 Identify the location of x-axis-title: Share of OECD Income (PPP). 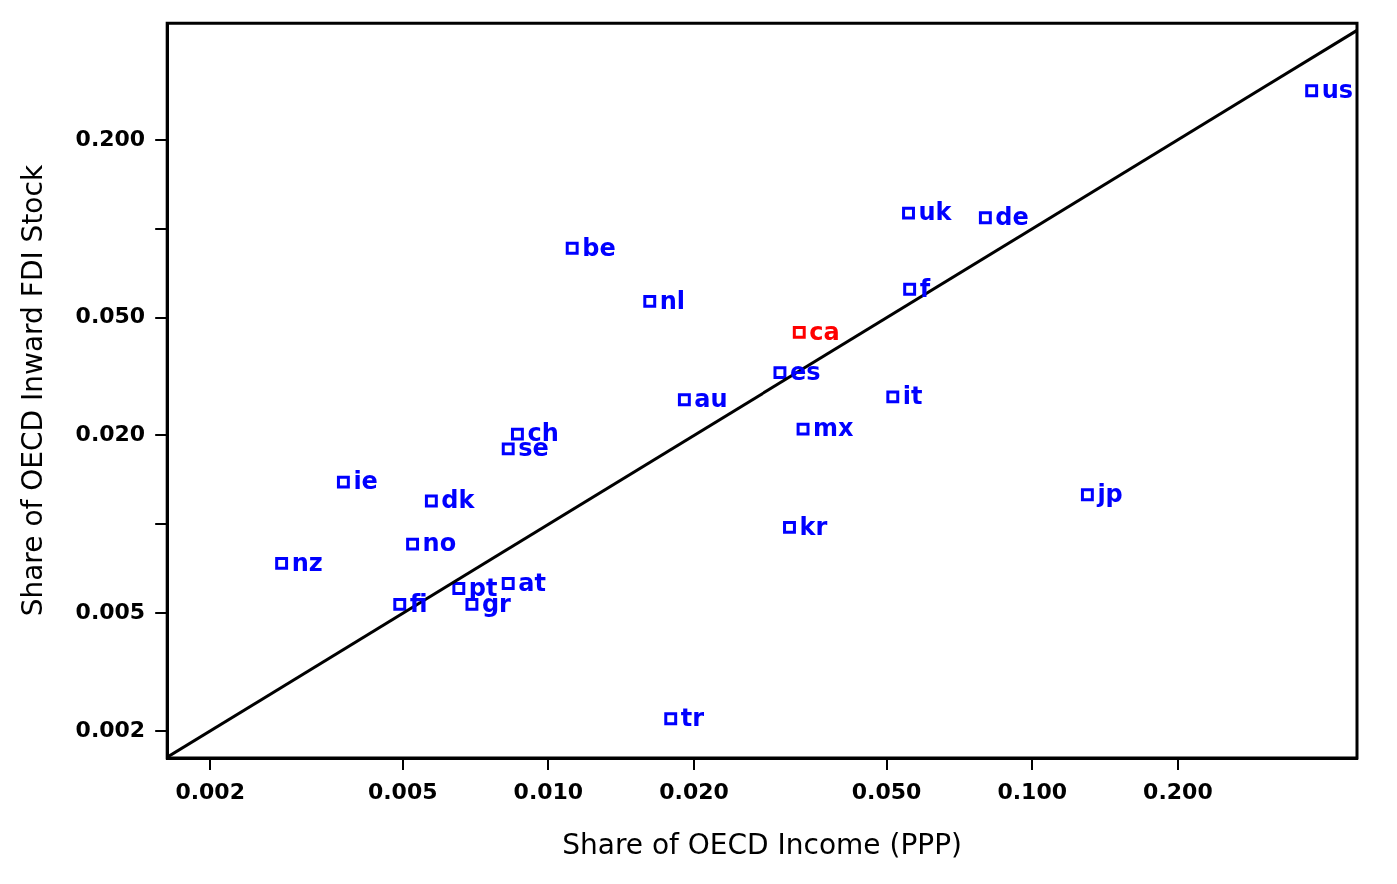
(762, 845).